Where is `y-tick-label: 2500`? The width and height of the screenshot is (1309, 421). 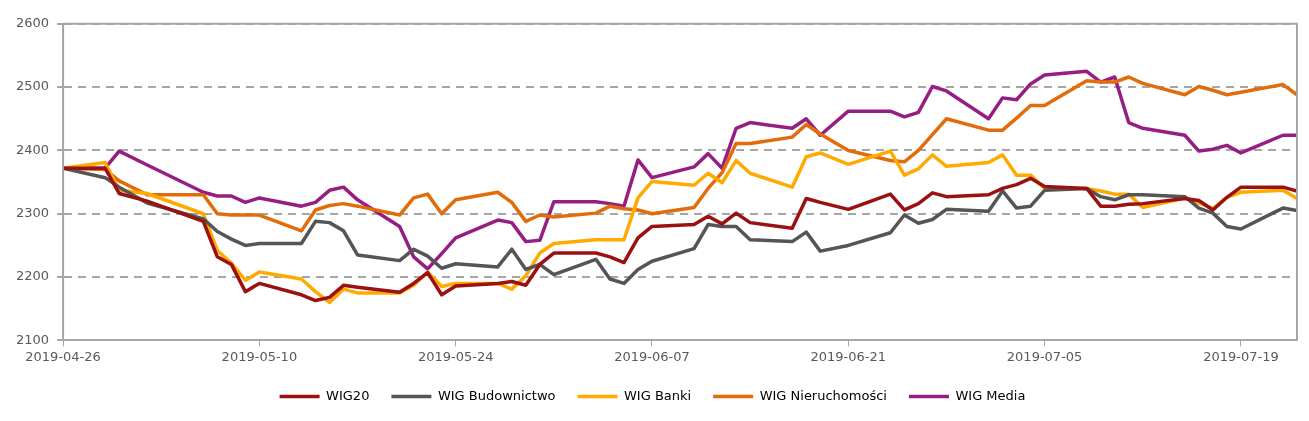
y-tick-label: 2500 is located at coordinates (32, 86).